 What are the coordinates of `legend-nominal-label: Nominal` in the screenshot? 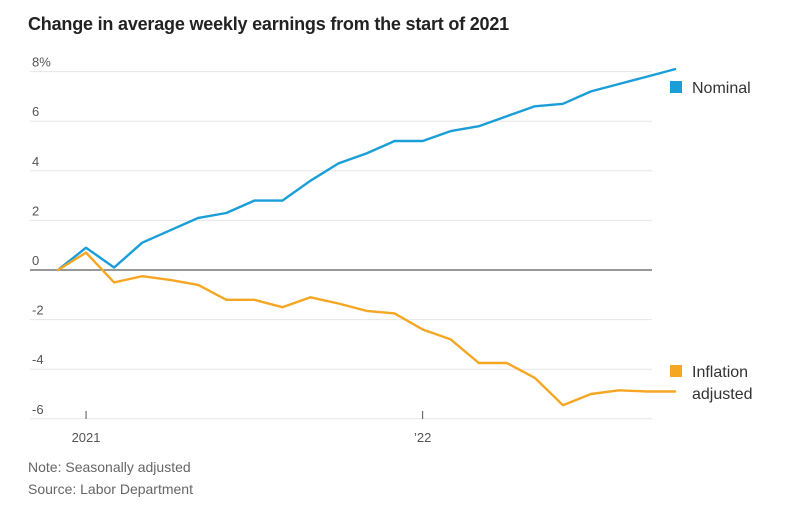 It's located at (721, 88).